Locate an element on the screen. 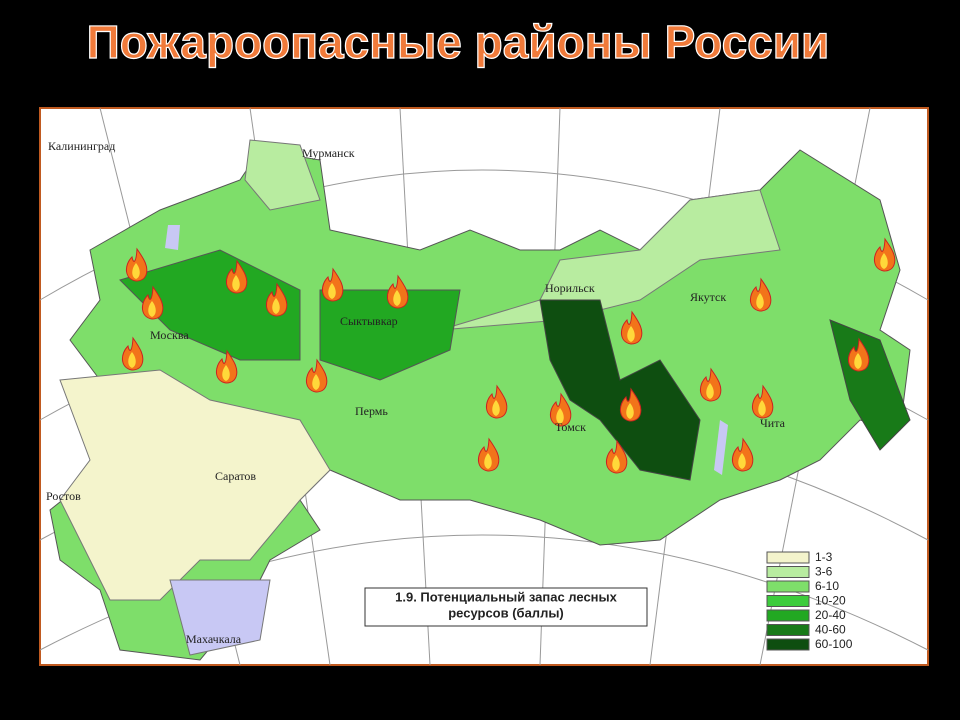 Image resolution: width=960 pixels, height=720 pixels. kola is located at coordinates (282, 175).